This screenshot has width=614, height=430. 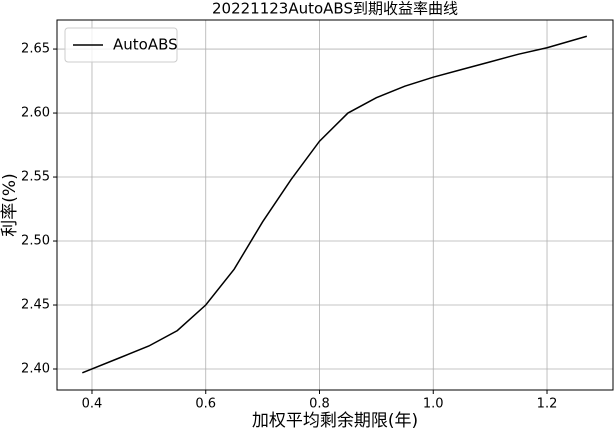 I want to click on legend-label: AutoABS, so click(x=145, y=45).